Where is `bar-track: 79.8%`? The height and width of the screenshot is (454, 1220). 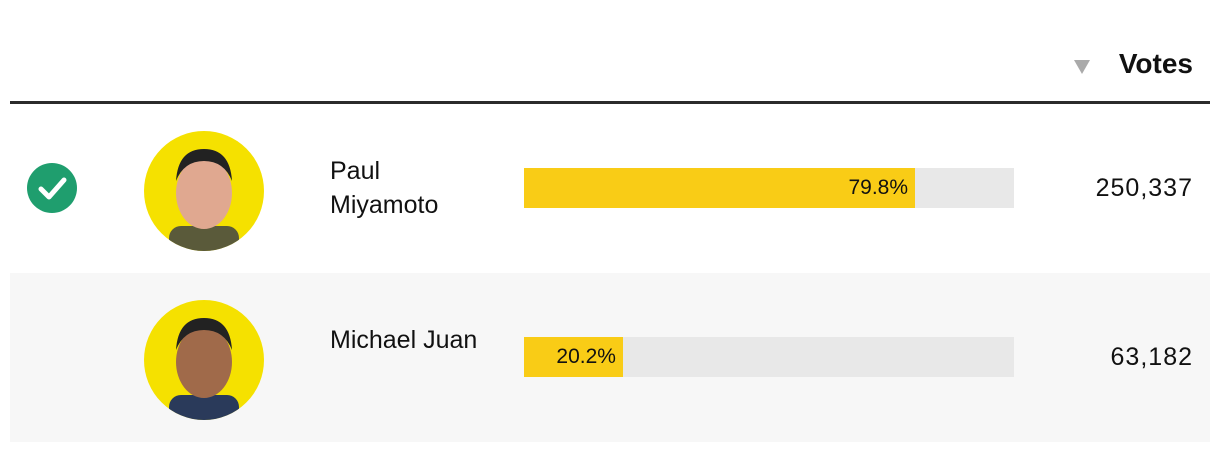 bar-track: 79.8% is located at coordinates (769, 188).